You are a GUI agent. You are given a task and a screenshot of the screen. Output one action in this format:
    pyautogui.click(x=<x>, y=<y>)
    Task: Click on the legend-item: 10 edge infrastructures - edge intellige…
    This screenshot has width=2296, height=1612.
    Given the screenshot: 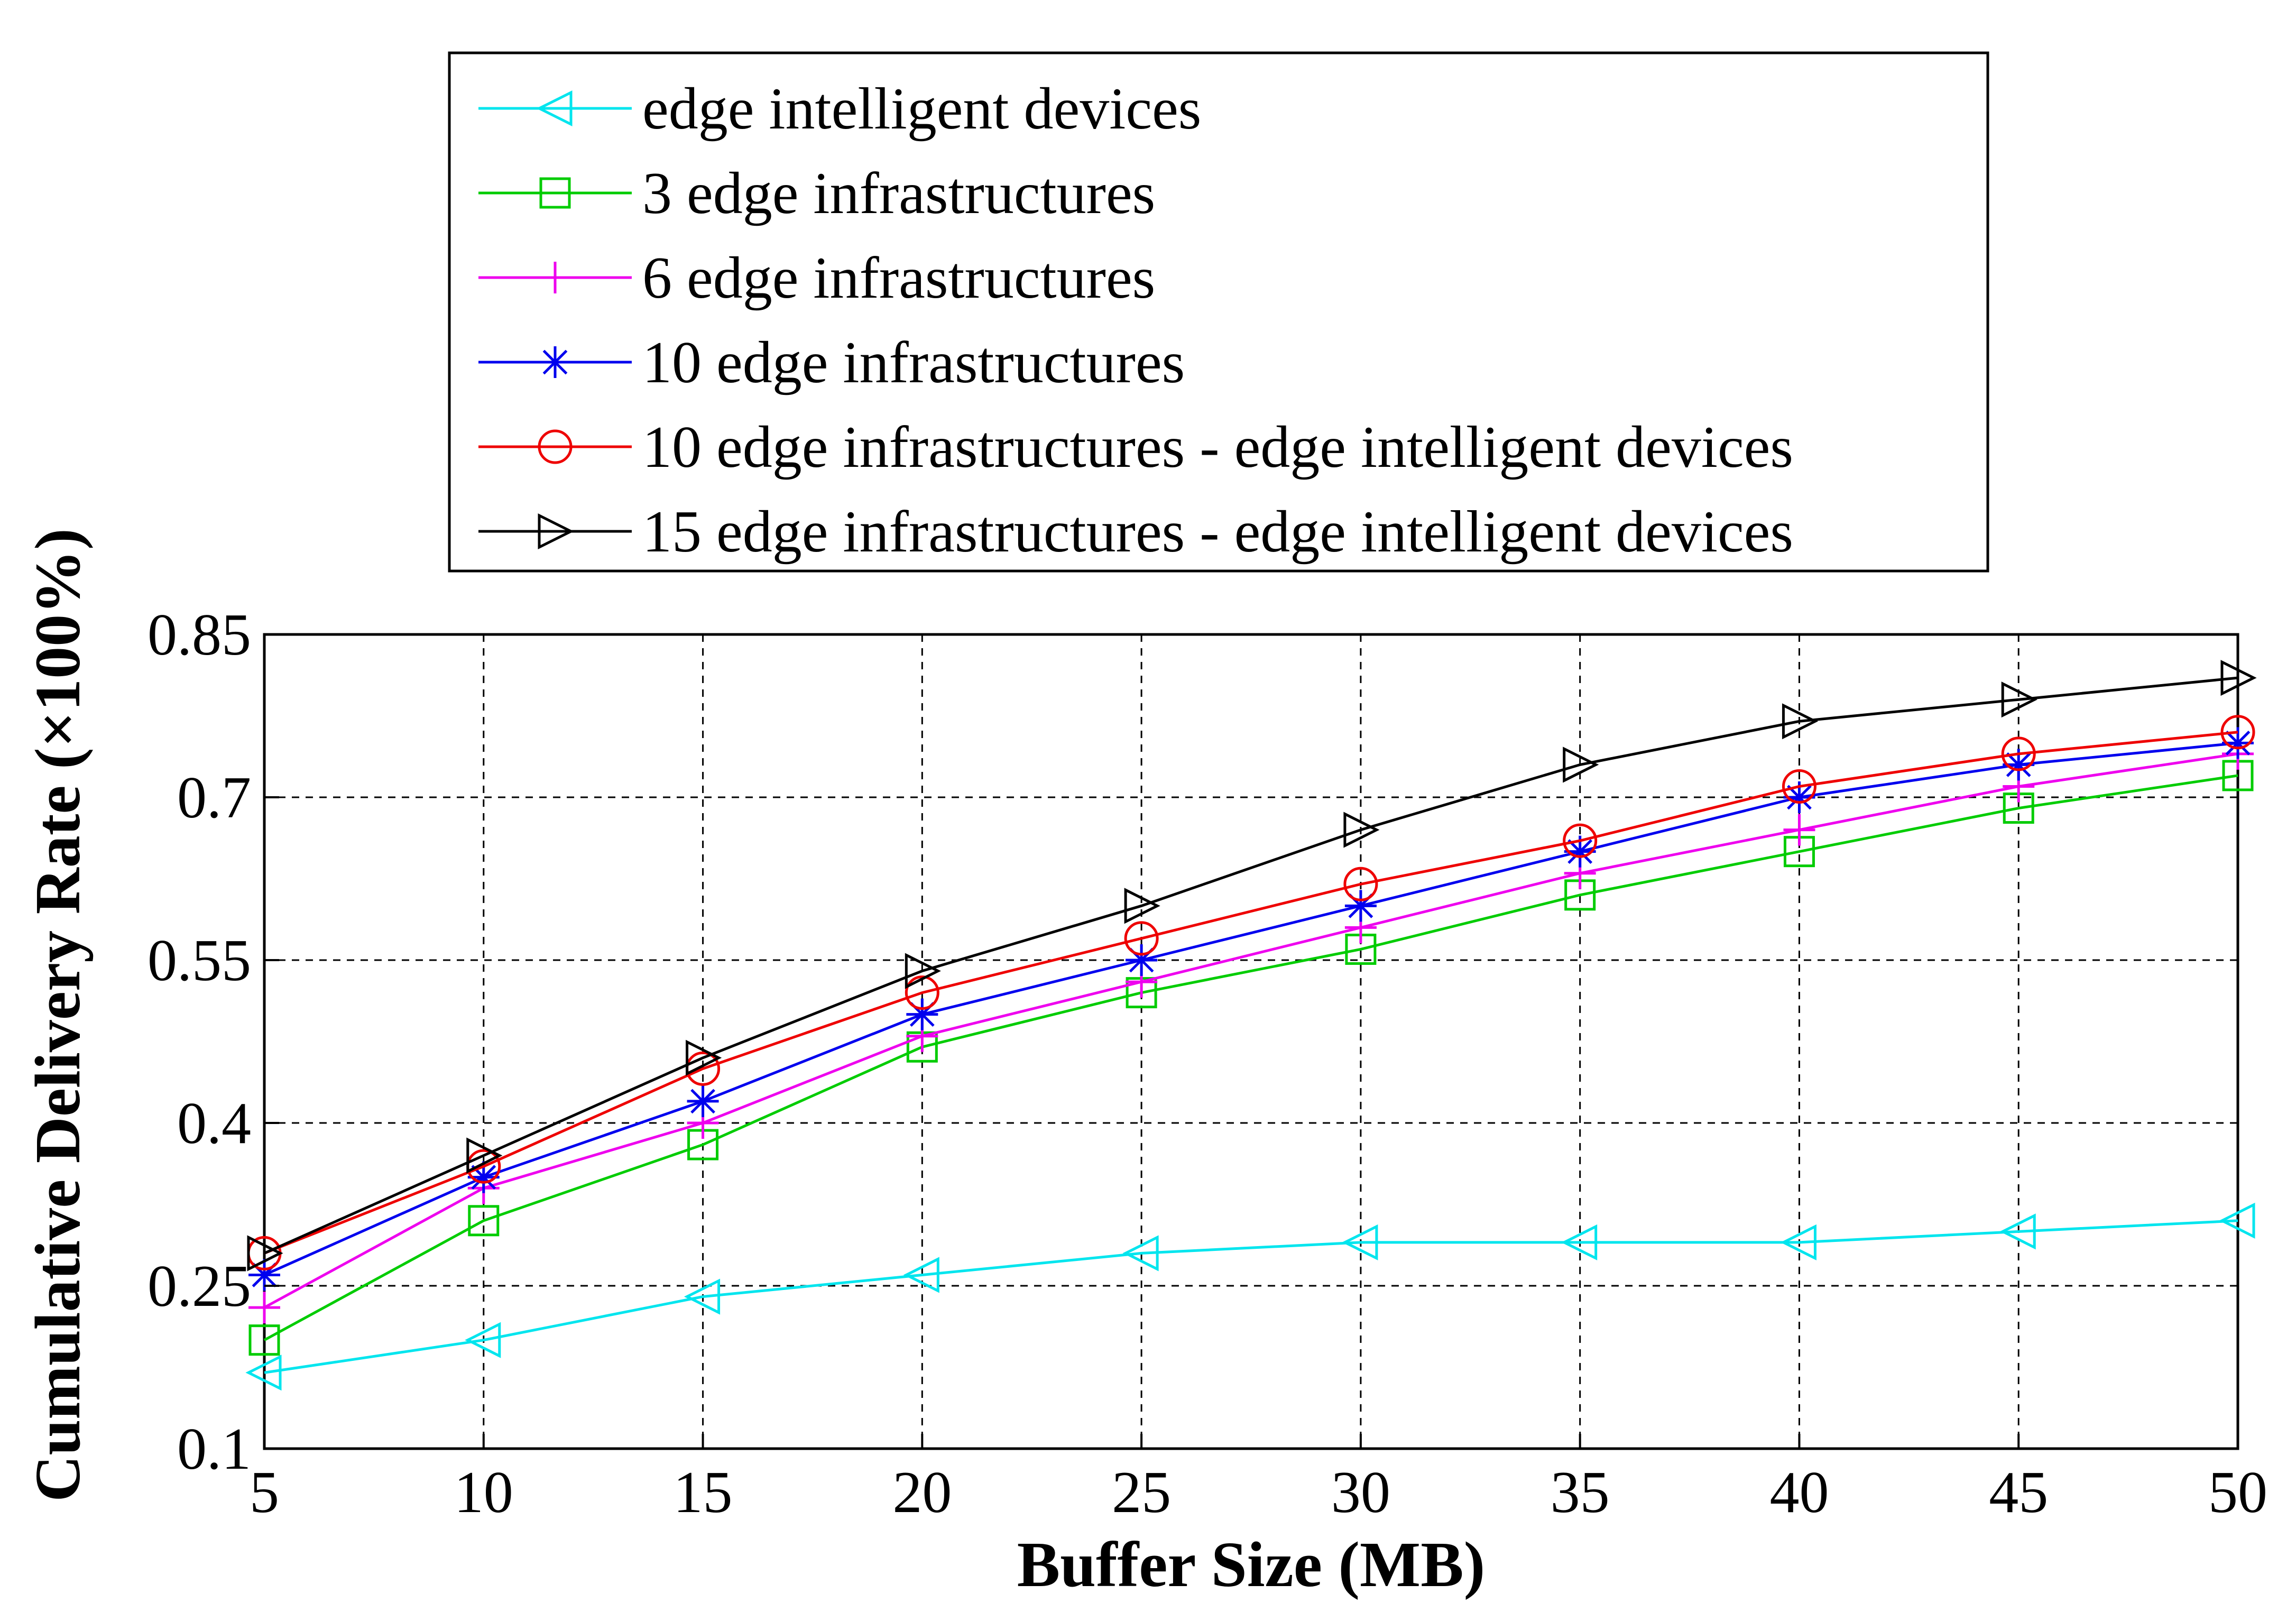 What is the action you would take?
    pyautogui.click(x=1135, y=447)
    